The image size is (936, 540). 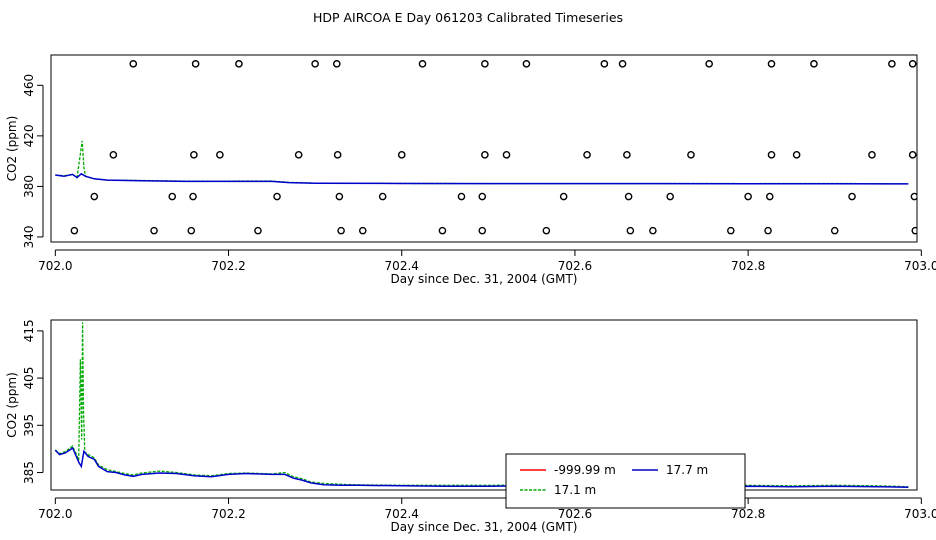 What do you see at coordinates (33, 401) in the screenshot?
I see `y-axis: 385 395 405 415` at bounding box center [33, 401].